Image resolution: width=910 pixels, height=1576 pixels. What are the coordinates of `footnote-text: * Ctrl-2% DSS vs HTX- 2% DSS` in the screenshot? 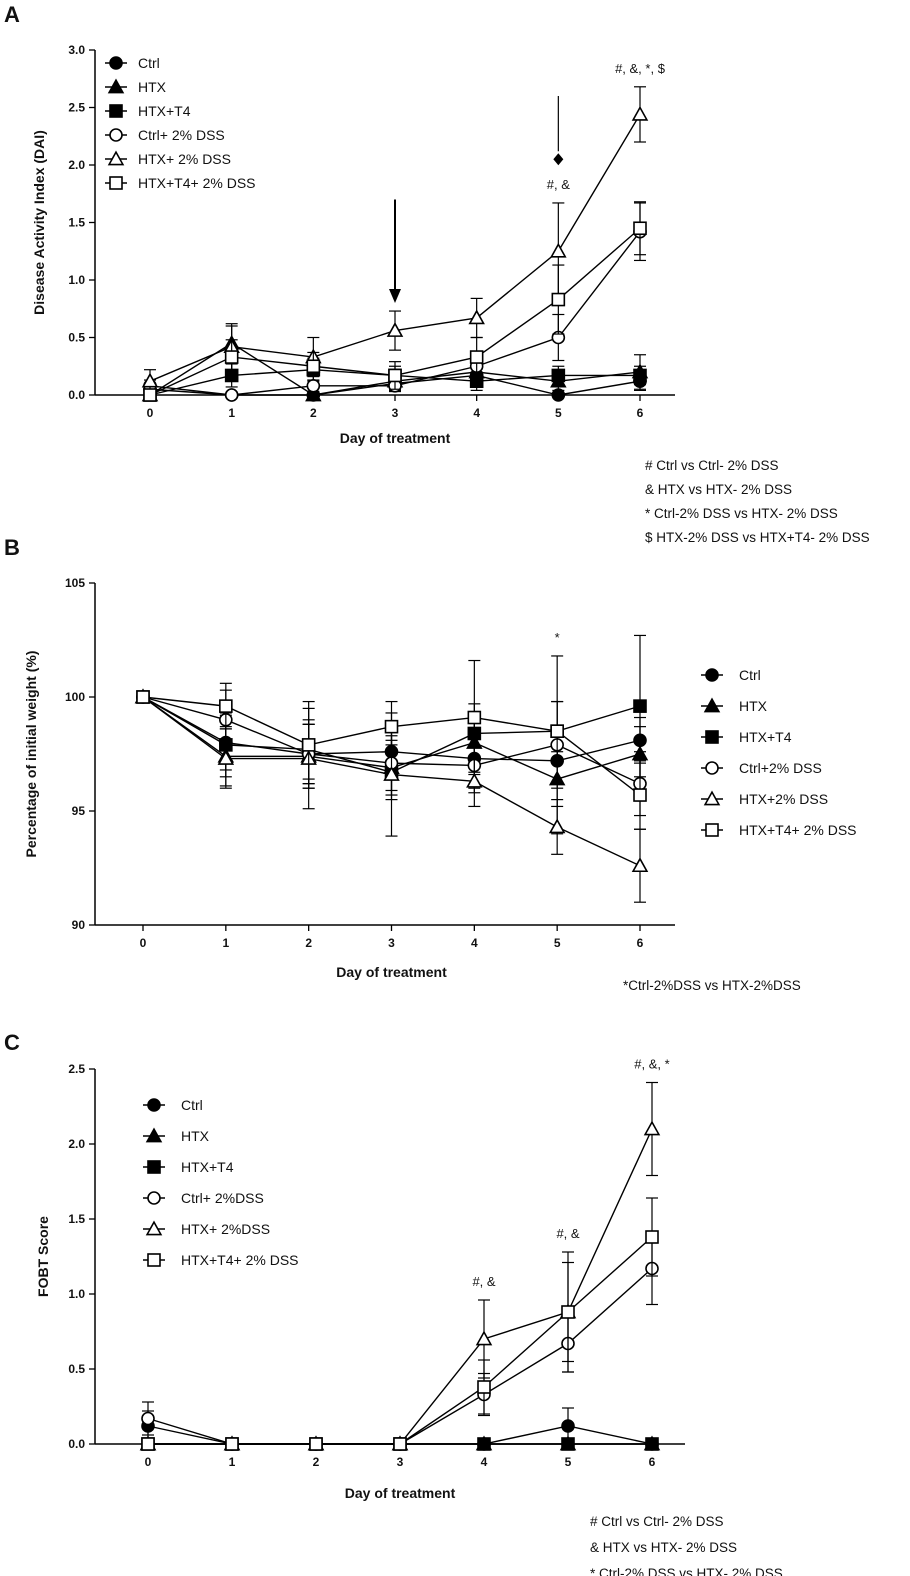 It's located at (741, 513).